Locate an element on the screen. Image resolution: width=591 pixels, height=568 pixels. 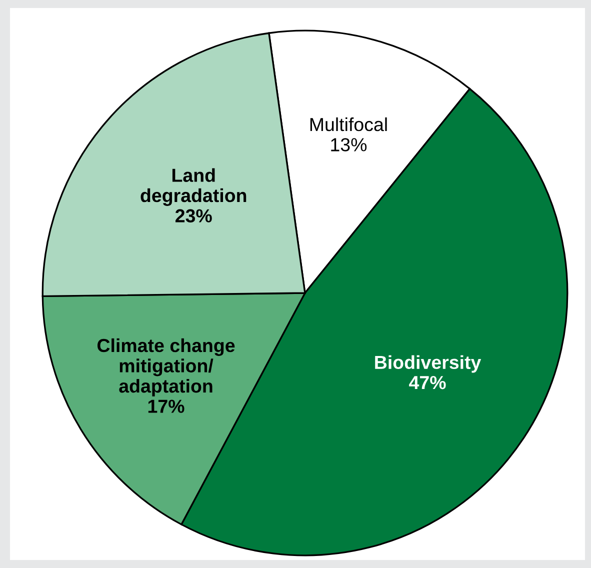
data-label: 47% is located at coordinates (427, 383).